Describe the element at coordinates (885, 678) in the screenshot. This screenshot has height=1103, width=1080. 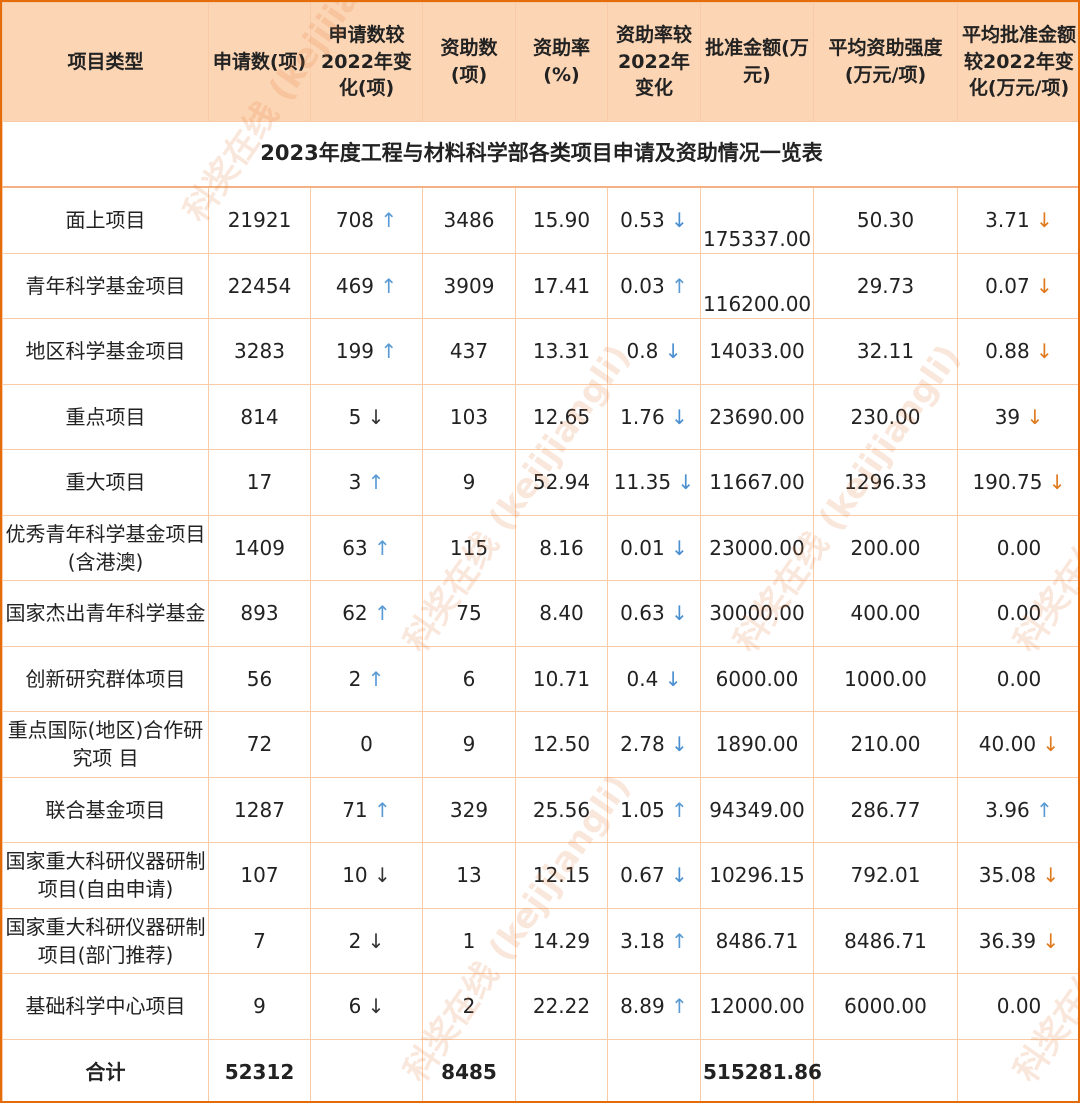
I see `cell-value: 1000.00` at that location.